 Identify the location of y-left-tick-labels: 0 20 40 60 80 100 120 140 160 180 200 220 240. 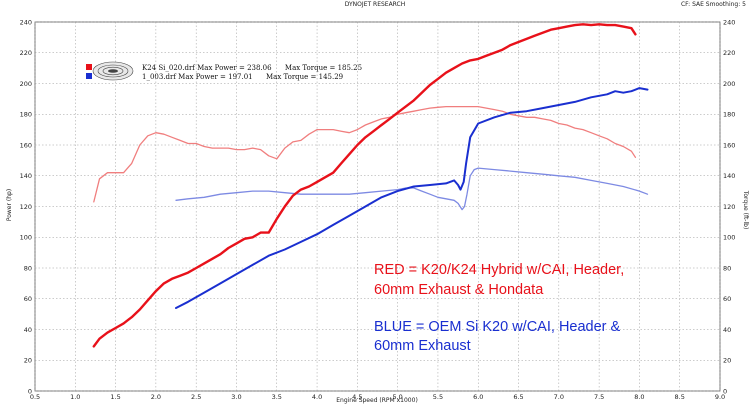
(26, 206).